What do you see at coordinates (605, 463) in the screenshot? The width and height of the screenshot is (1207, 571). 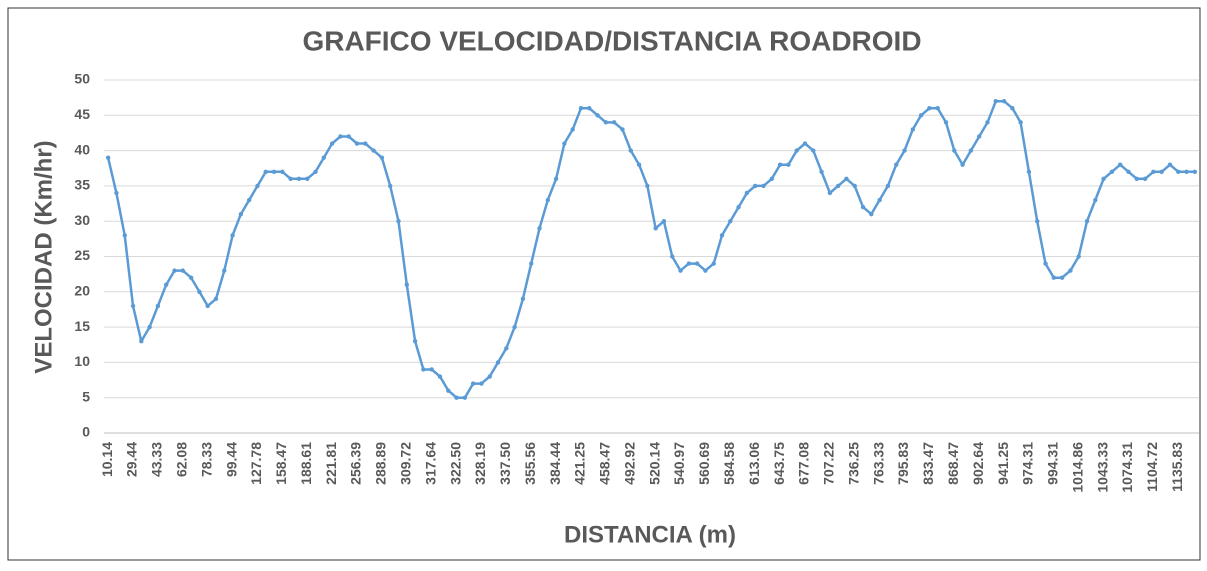 I see `x-tick-label: 458.47` at bounding box center [605, 463].